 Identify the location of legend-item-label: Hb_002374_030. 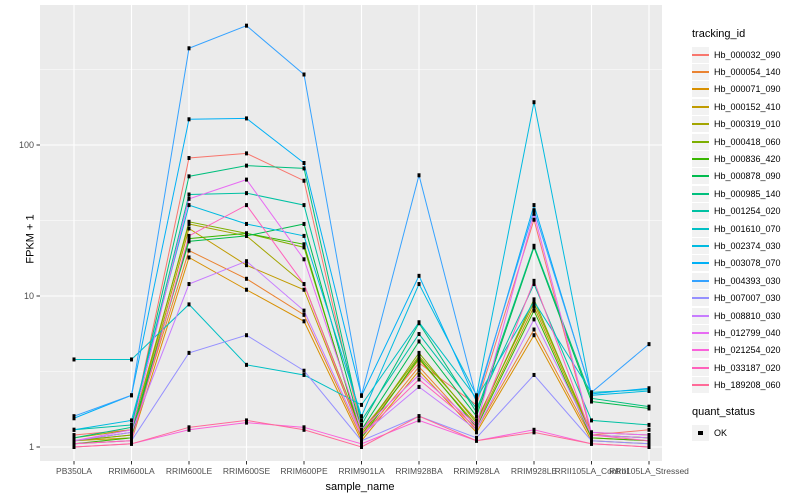
(747, 245).